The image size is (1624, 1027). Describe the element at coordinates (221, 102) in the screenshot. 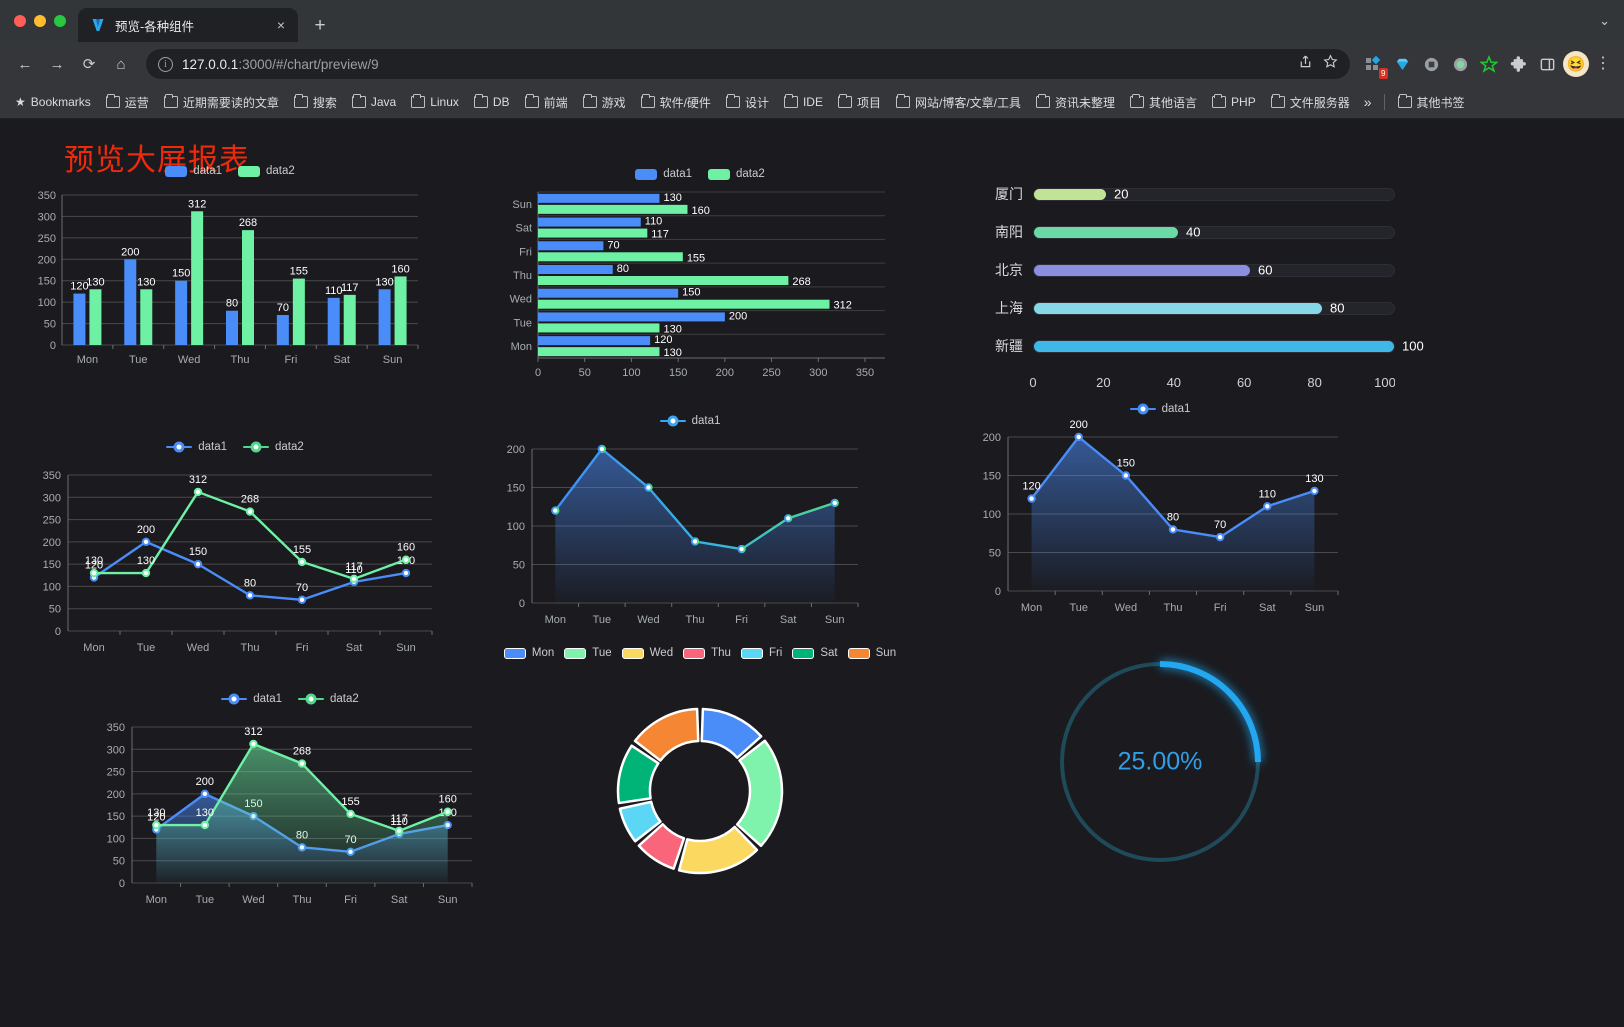

I see `bookmark-item: 近期需要读的文章` at that location.